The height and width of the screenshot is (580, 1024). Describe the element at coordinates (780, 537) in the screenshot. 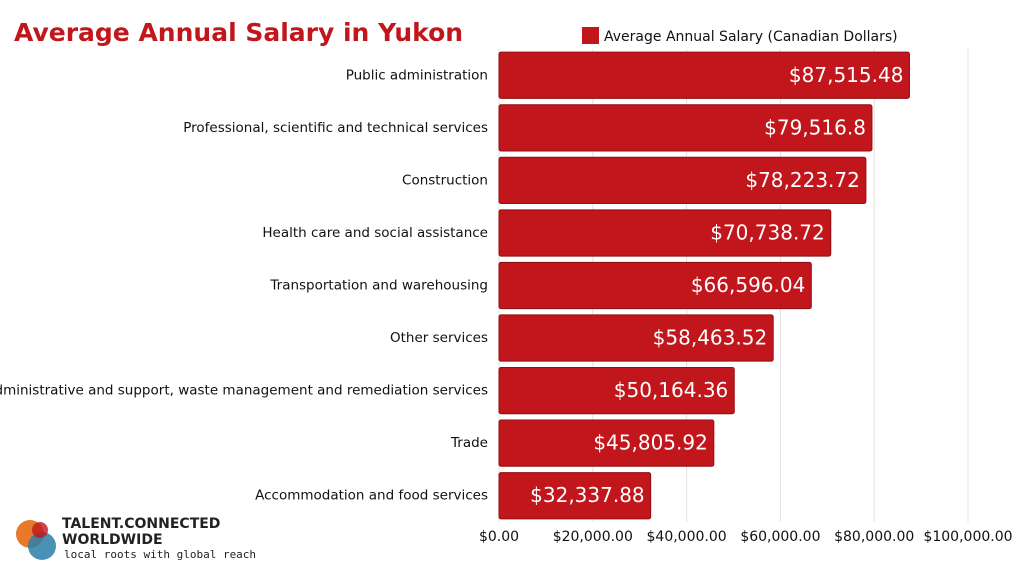

I see `x-tick-label: $60,000.00` at that location.